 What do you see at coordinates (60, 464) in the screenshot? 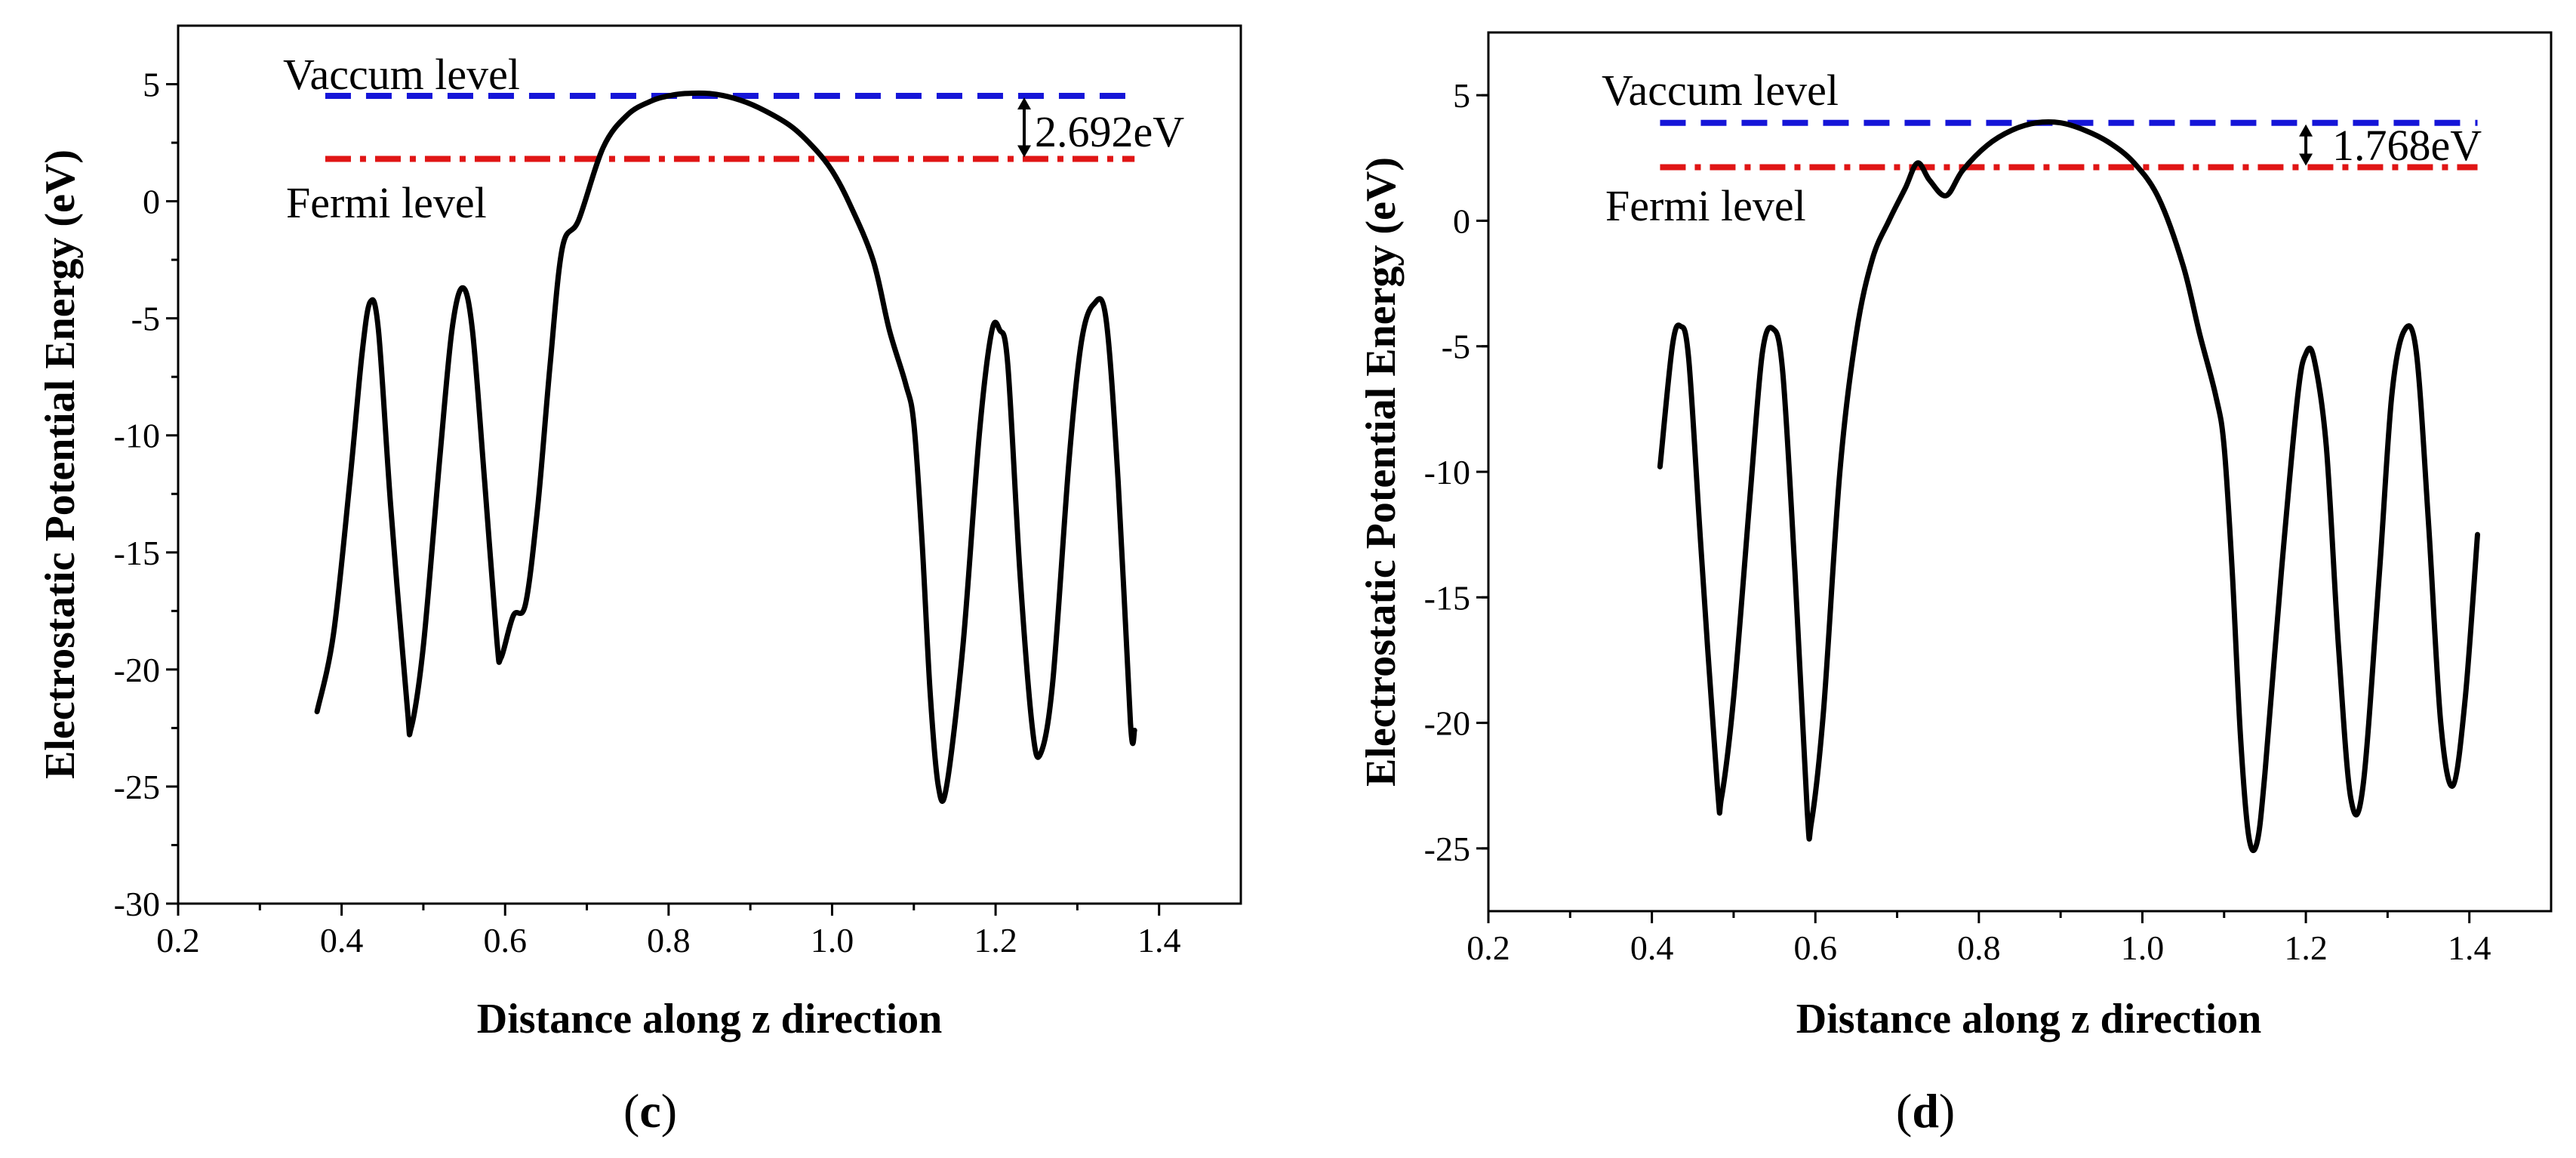
I see `panel-c-y-axis-title: Electrostatic Potential Energy (eV)` at bounding box center [60, 464].